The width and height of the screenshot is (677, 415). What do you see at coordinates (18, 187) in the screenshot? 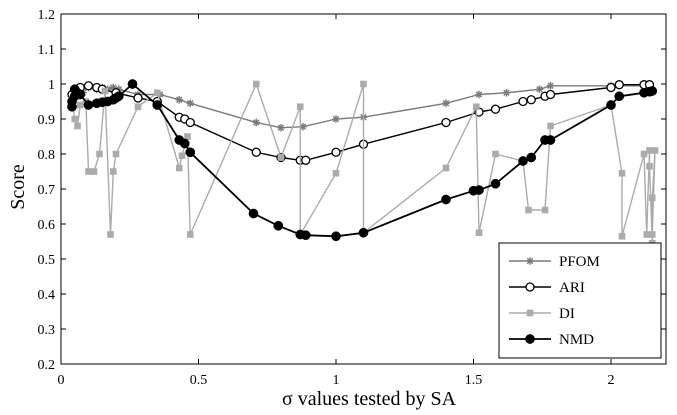
I see `y-axis-label: Score` at bounding box center [18, 187].